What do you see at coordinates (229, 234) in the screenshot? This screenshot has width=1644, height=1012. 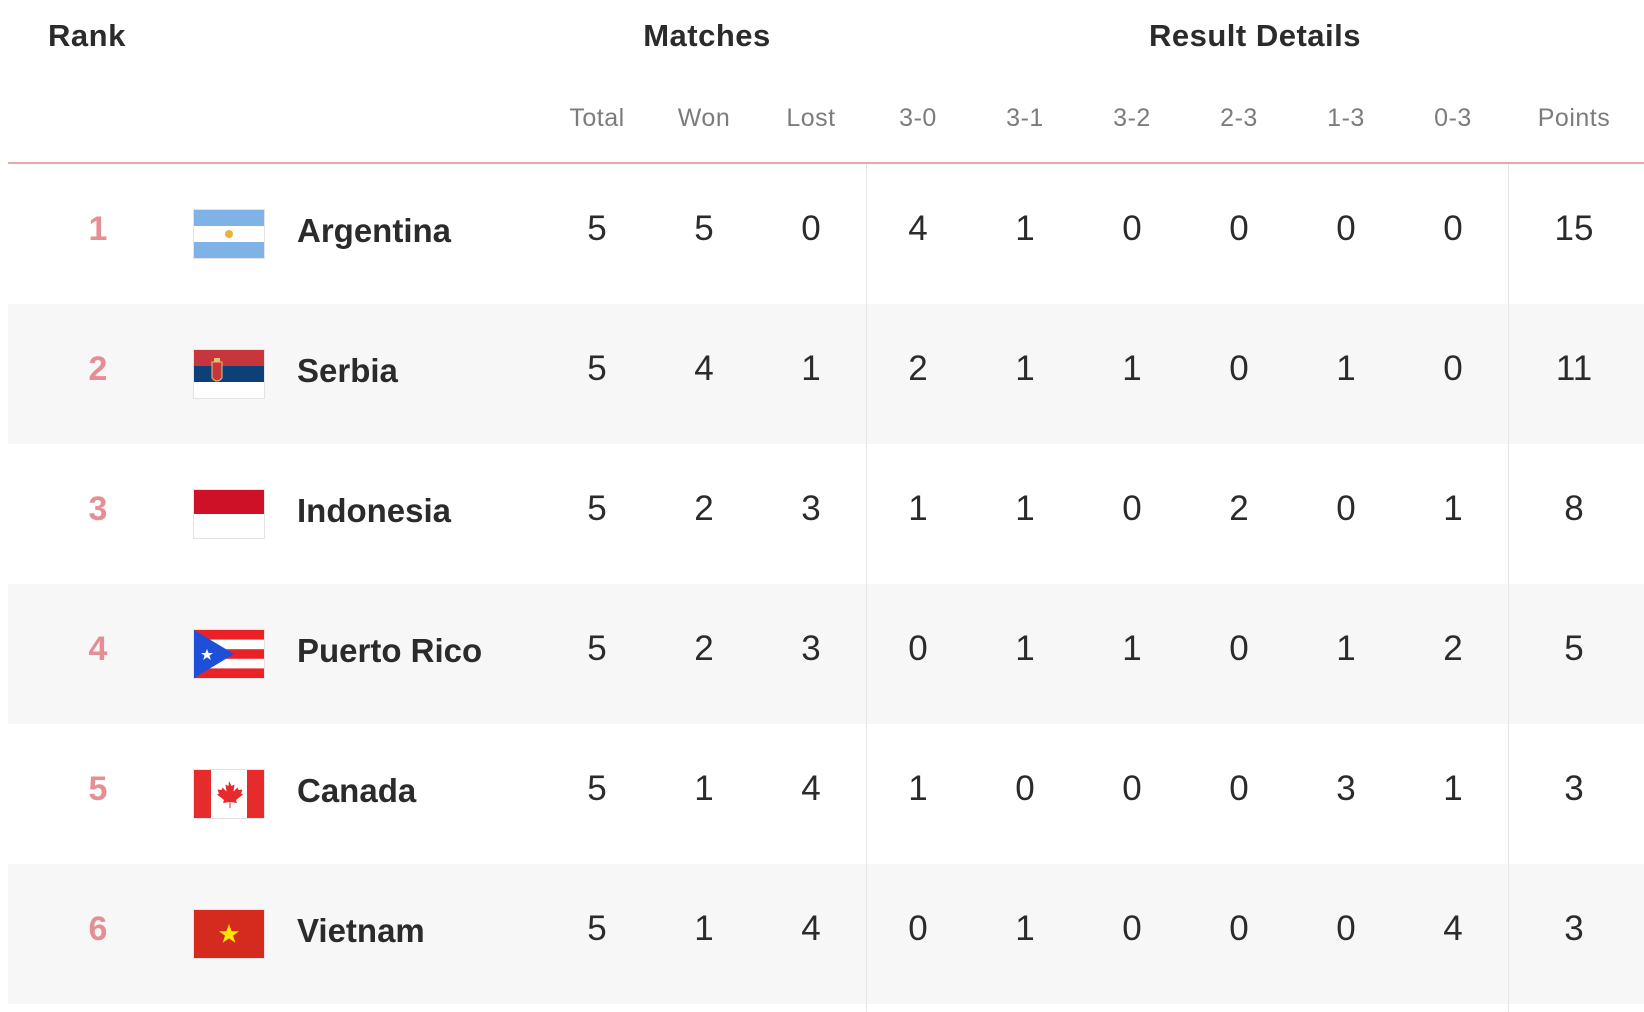 I see `argentina-flag-icon` at bounding box center [229, 234].